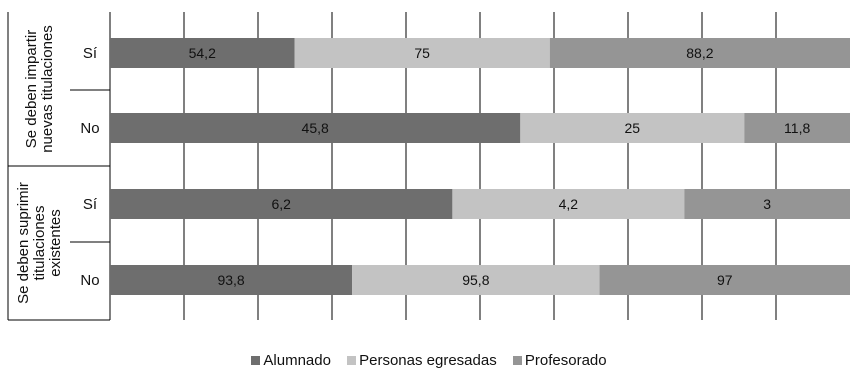 The height and width of the screenshot is (371, 858). Describe the element at coordinates (256, 360) in the screenshot. I see `legend-swatch-alumnado` at that location.